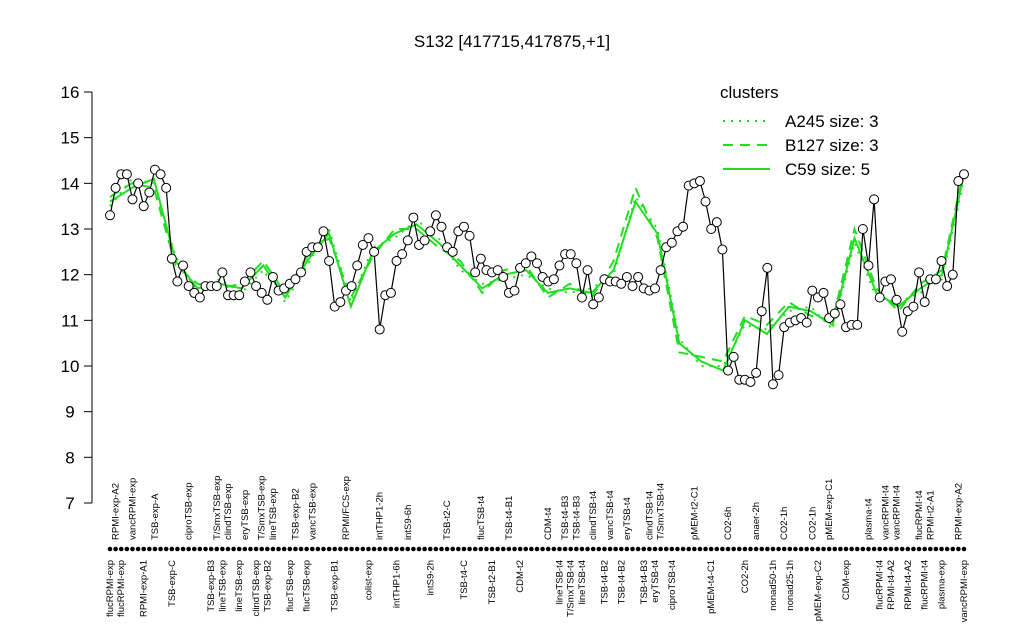 The image size is (1024, 640). Describe the element at coordinates (784, 523) in the screenshot. I see `x-tick-label: CO2-1h` at that location.